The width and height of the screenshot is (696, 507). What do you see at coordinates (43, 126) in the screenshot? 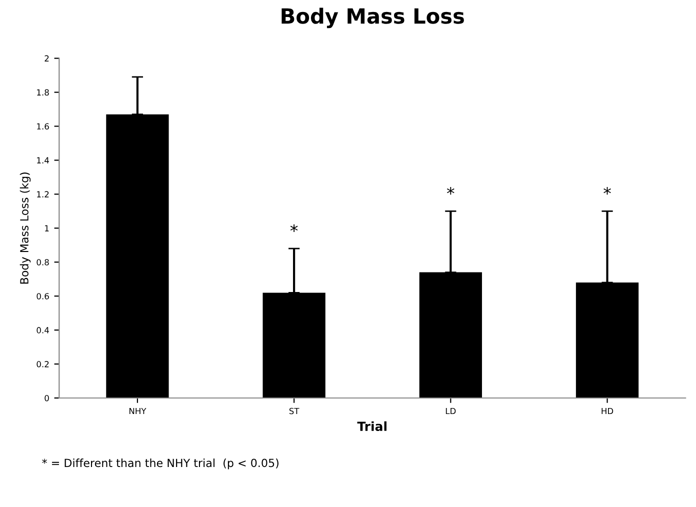
I see `y-tick-label: 1.6` at bounding box center [43, 126].